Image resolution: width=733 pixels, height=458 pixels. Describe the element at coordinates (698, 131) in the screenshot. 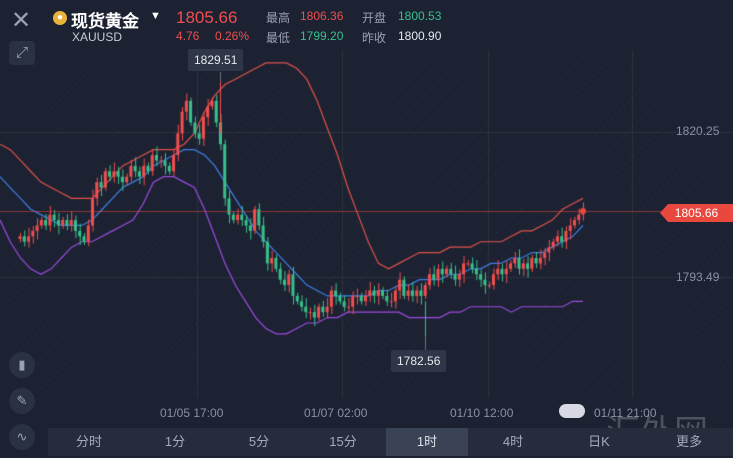

I see `y-axis-label: 1820.25` at that location.